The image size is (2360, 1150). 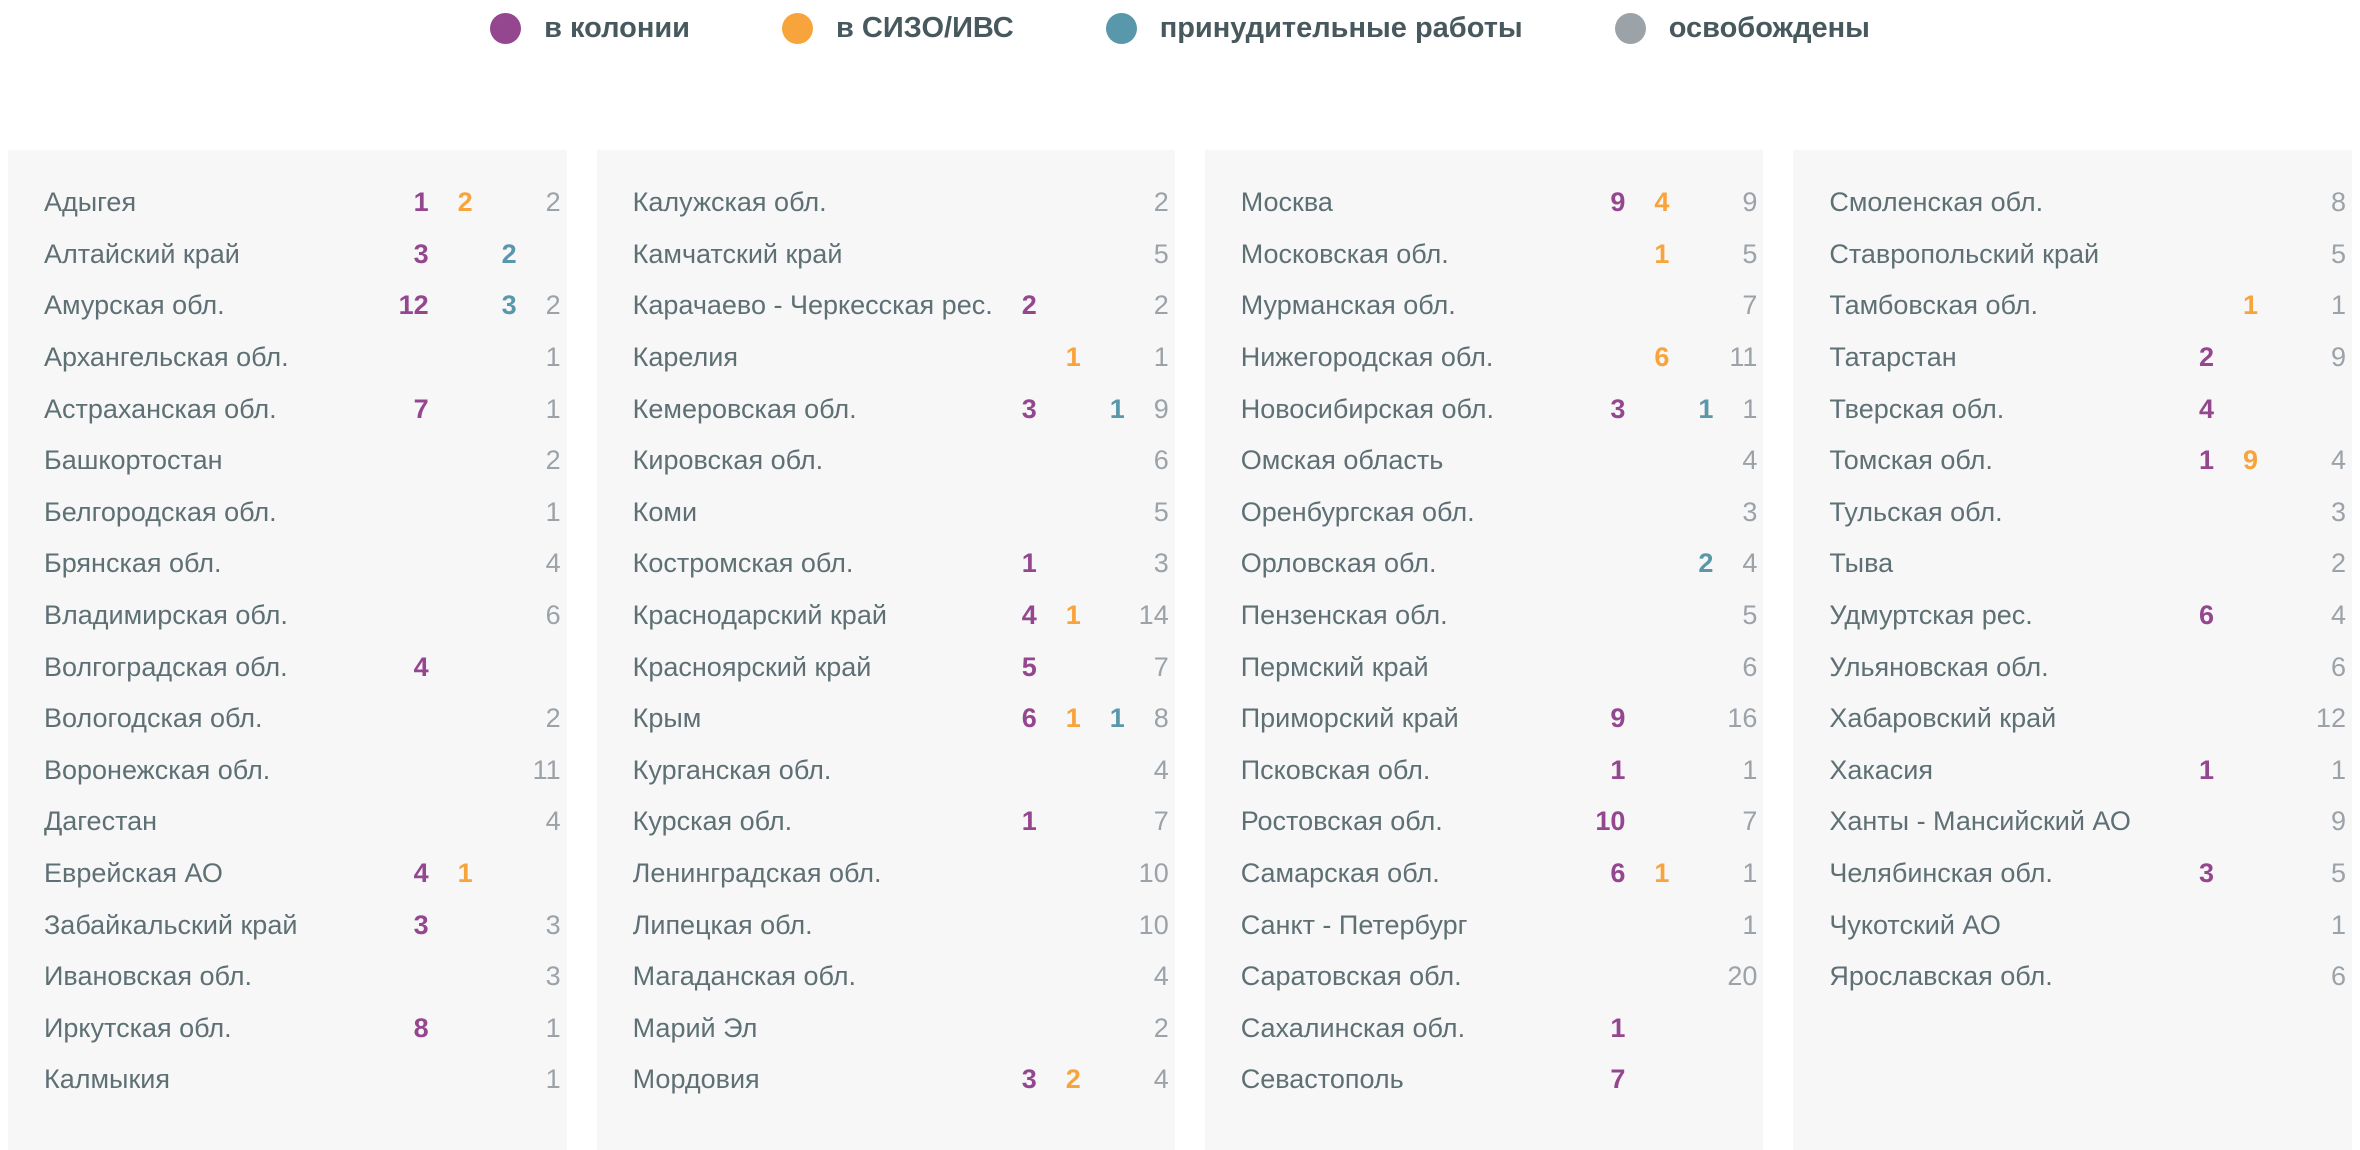 I want to click on region-row: Ульяновская обл. 6, so click(x=2087, y=667).